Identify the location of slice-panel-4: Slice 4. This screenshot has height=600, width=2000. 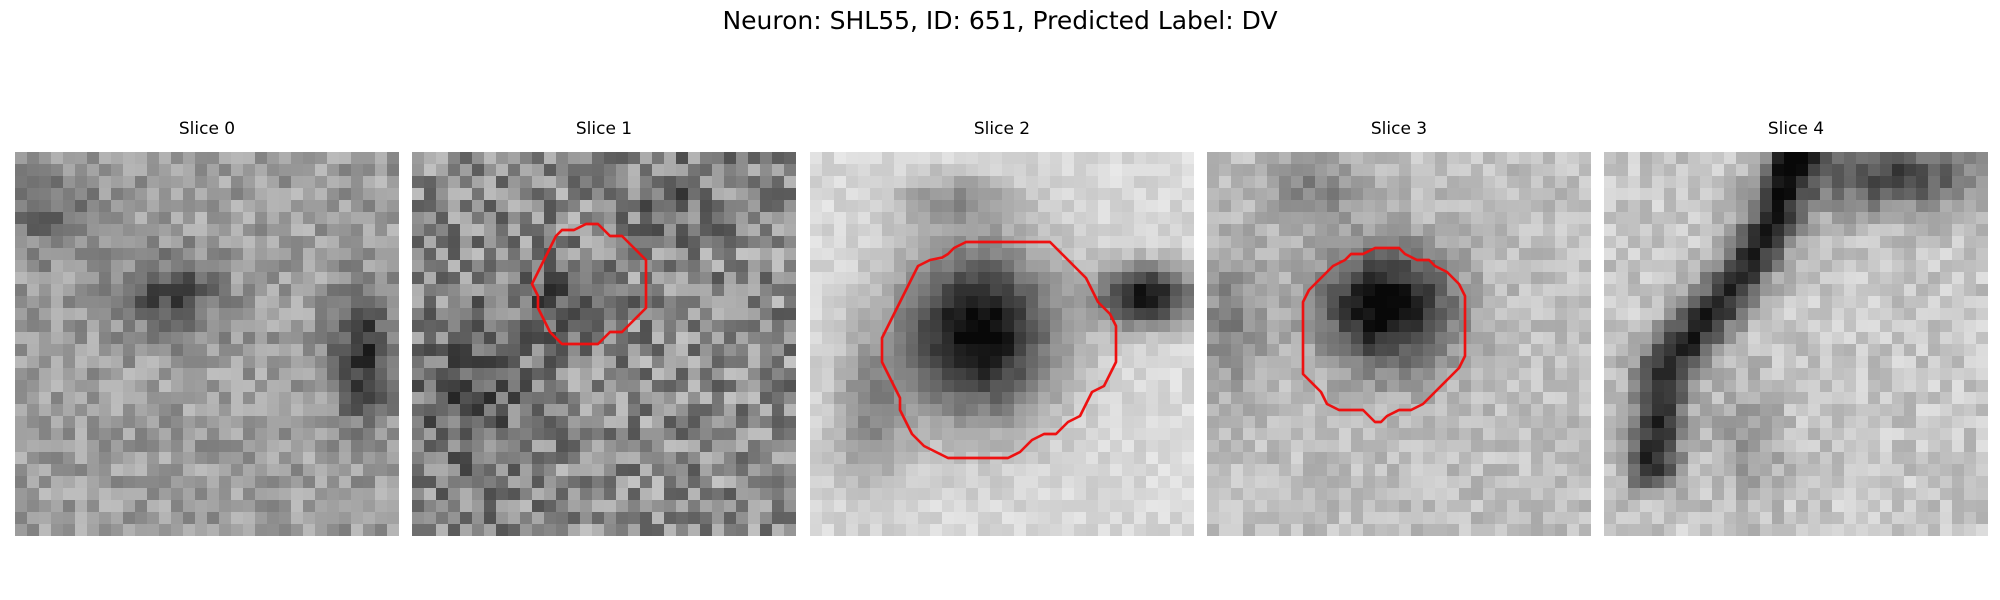
(1796, 327).